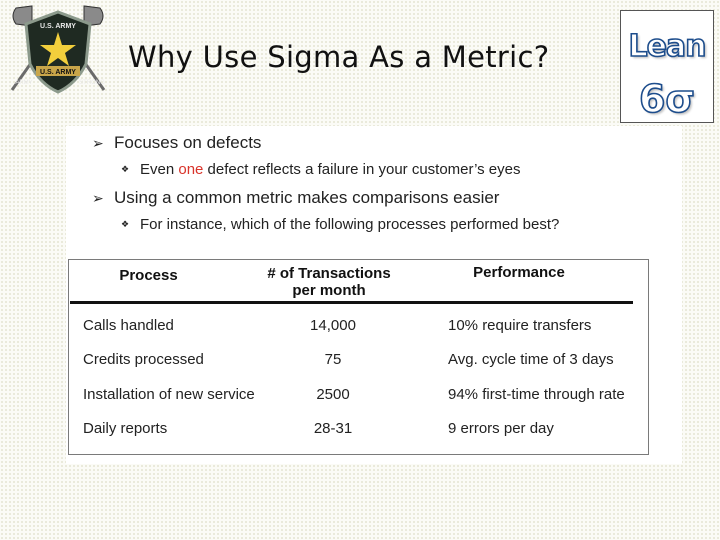 The height and width of the screenshot is (540, 720). I want to click on cell-transactions: 14,000, so click(333, 325).